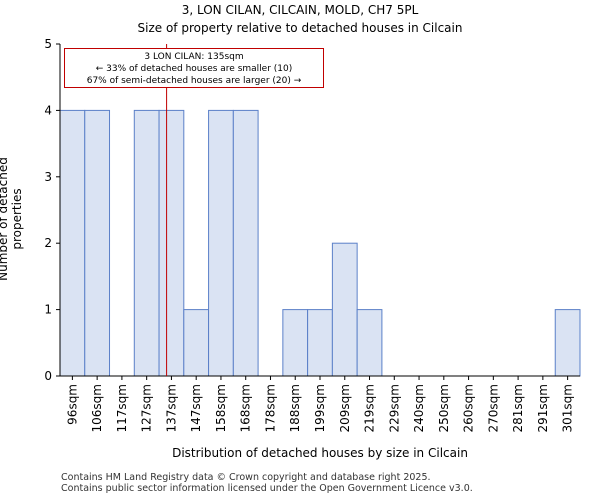  I want to click on bar-158sqm, so click(221, 243).